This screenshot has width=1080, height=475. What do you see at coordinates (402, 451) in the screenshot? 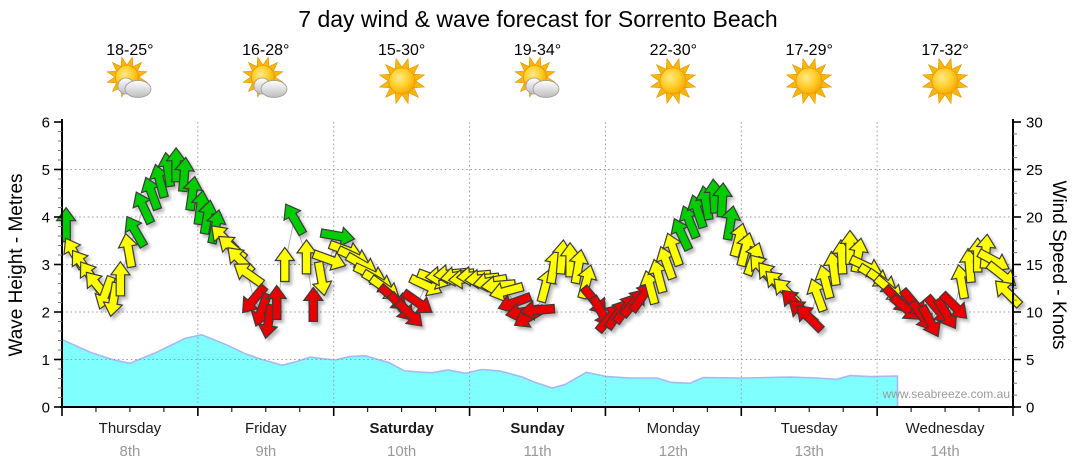
I see `day-date-label: 10th` at bounding box center [402, 451].